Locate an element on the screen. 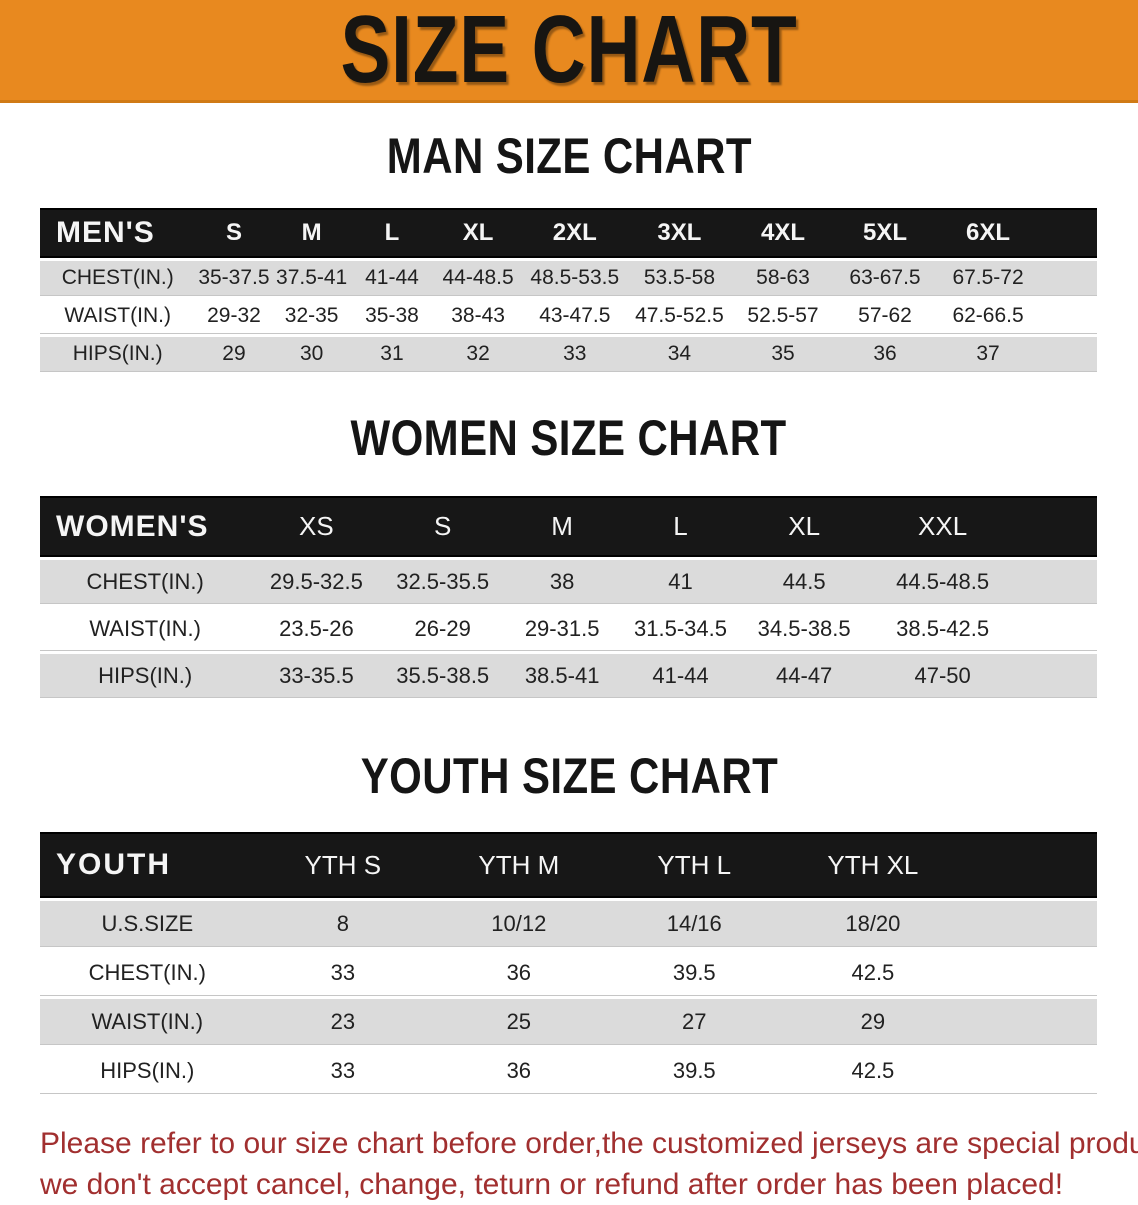 Image resolution: width=1138 pixels, height=1205 pixels. size-value-cell: 10/12 is located at coordinates (519, 924).